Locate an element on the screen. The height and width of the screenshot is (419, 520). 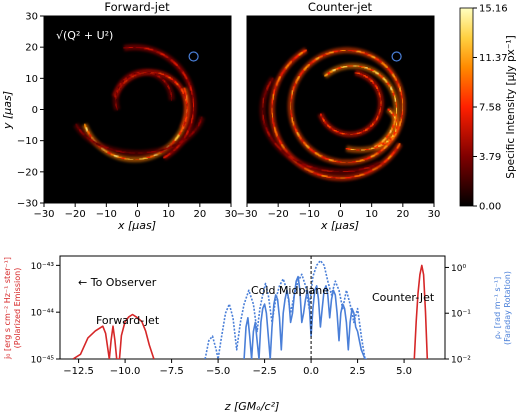
counter-jet-xtick-label: −20 is located at coordinates (278, 214).